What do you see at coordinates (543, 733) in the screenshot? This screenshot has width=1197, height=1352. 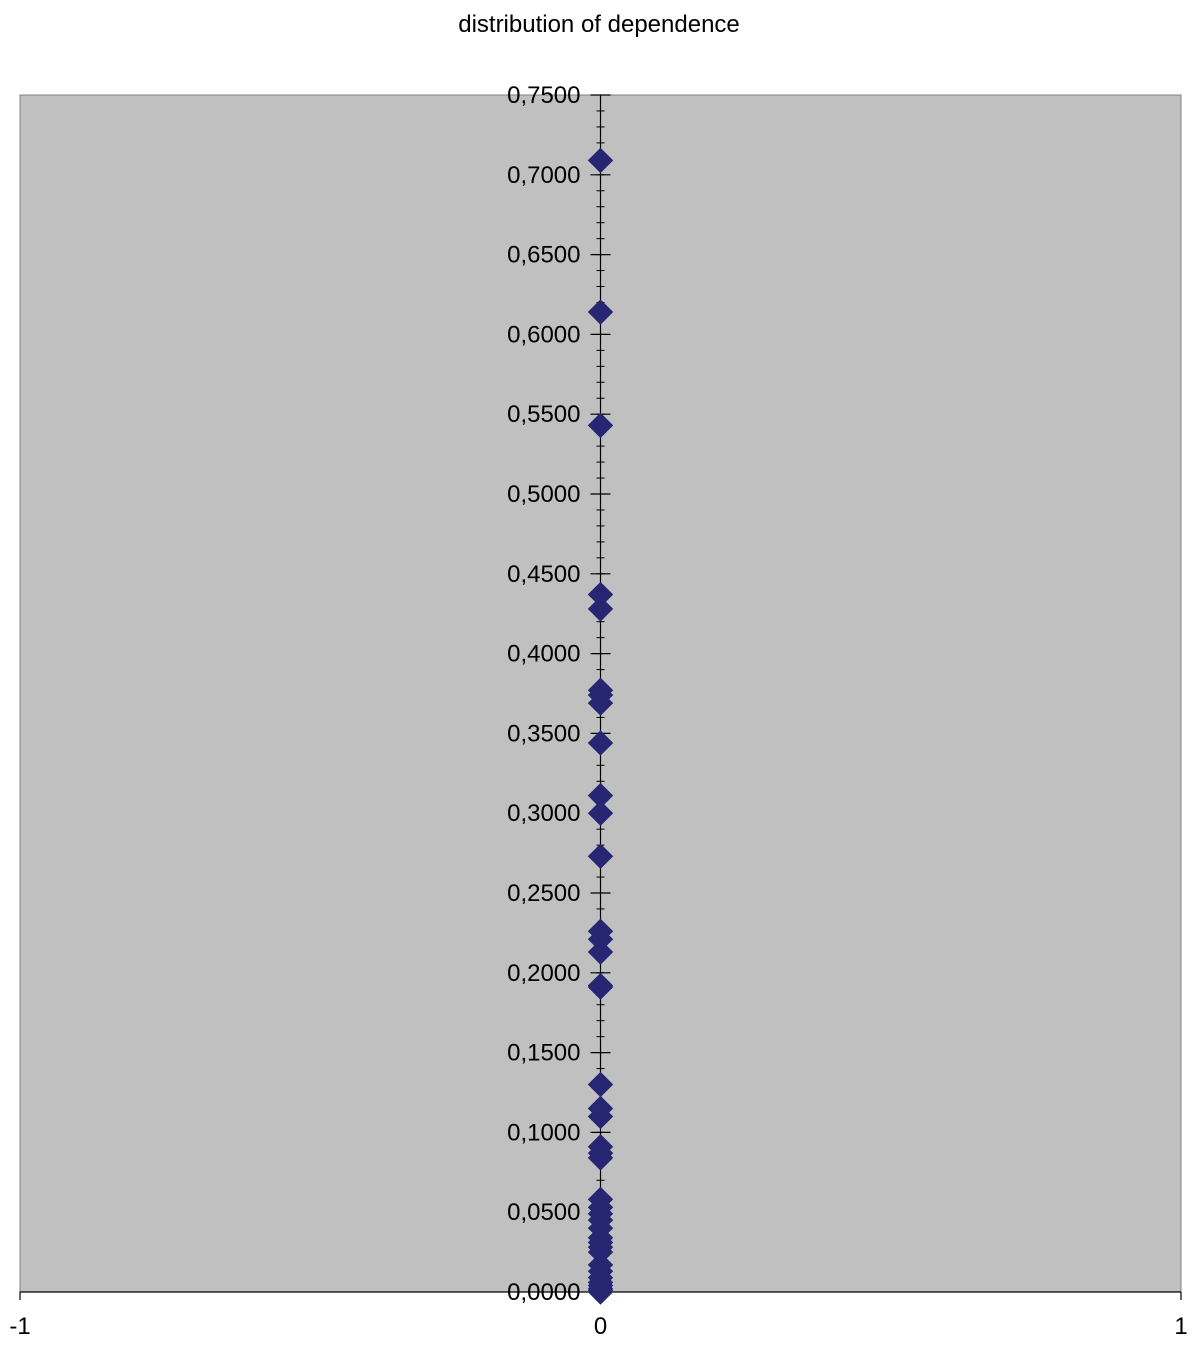 I see `y-tick-label: 0,3500` at bounding box center [543, 733].